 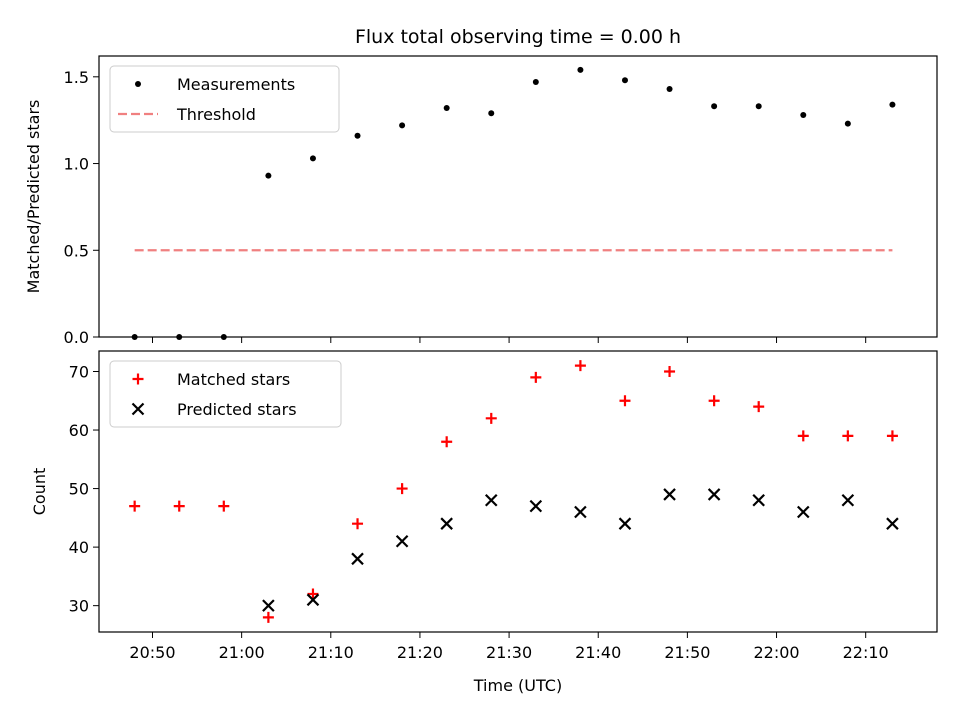 I want to click on chart-title: Flux total observing time = 0.00 h, so click(x=518, y=37).